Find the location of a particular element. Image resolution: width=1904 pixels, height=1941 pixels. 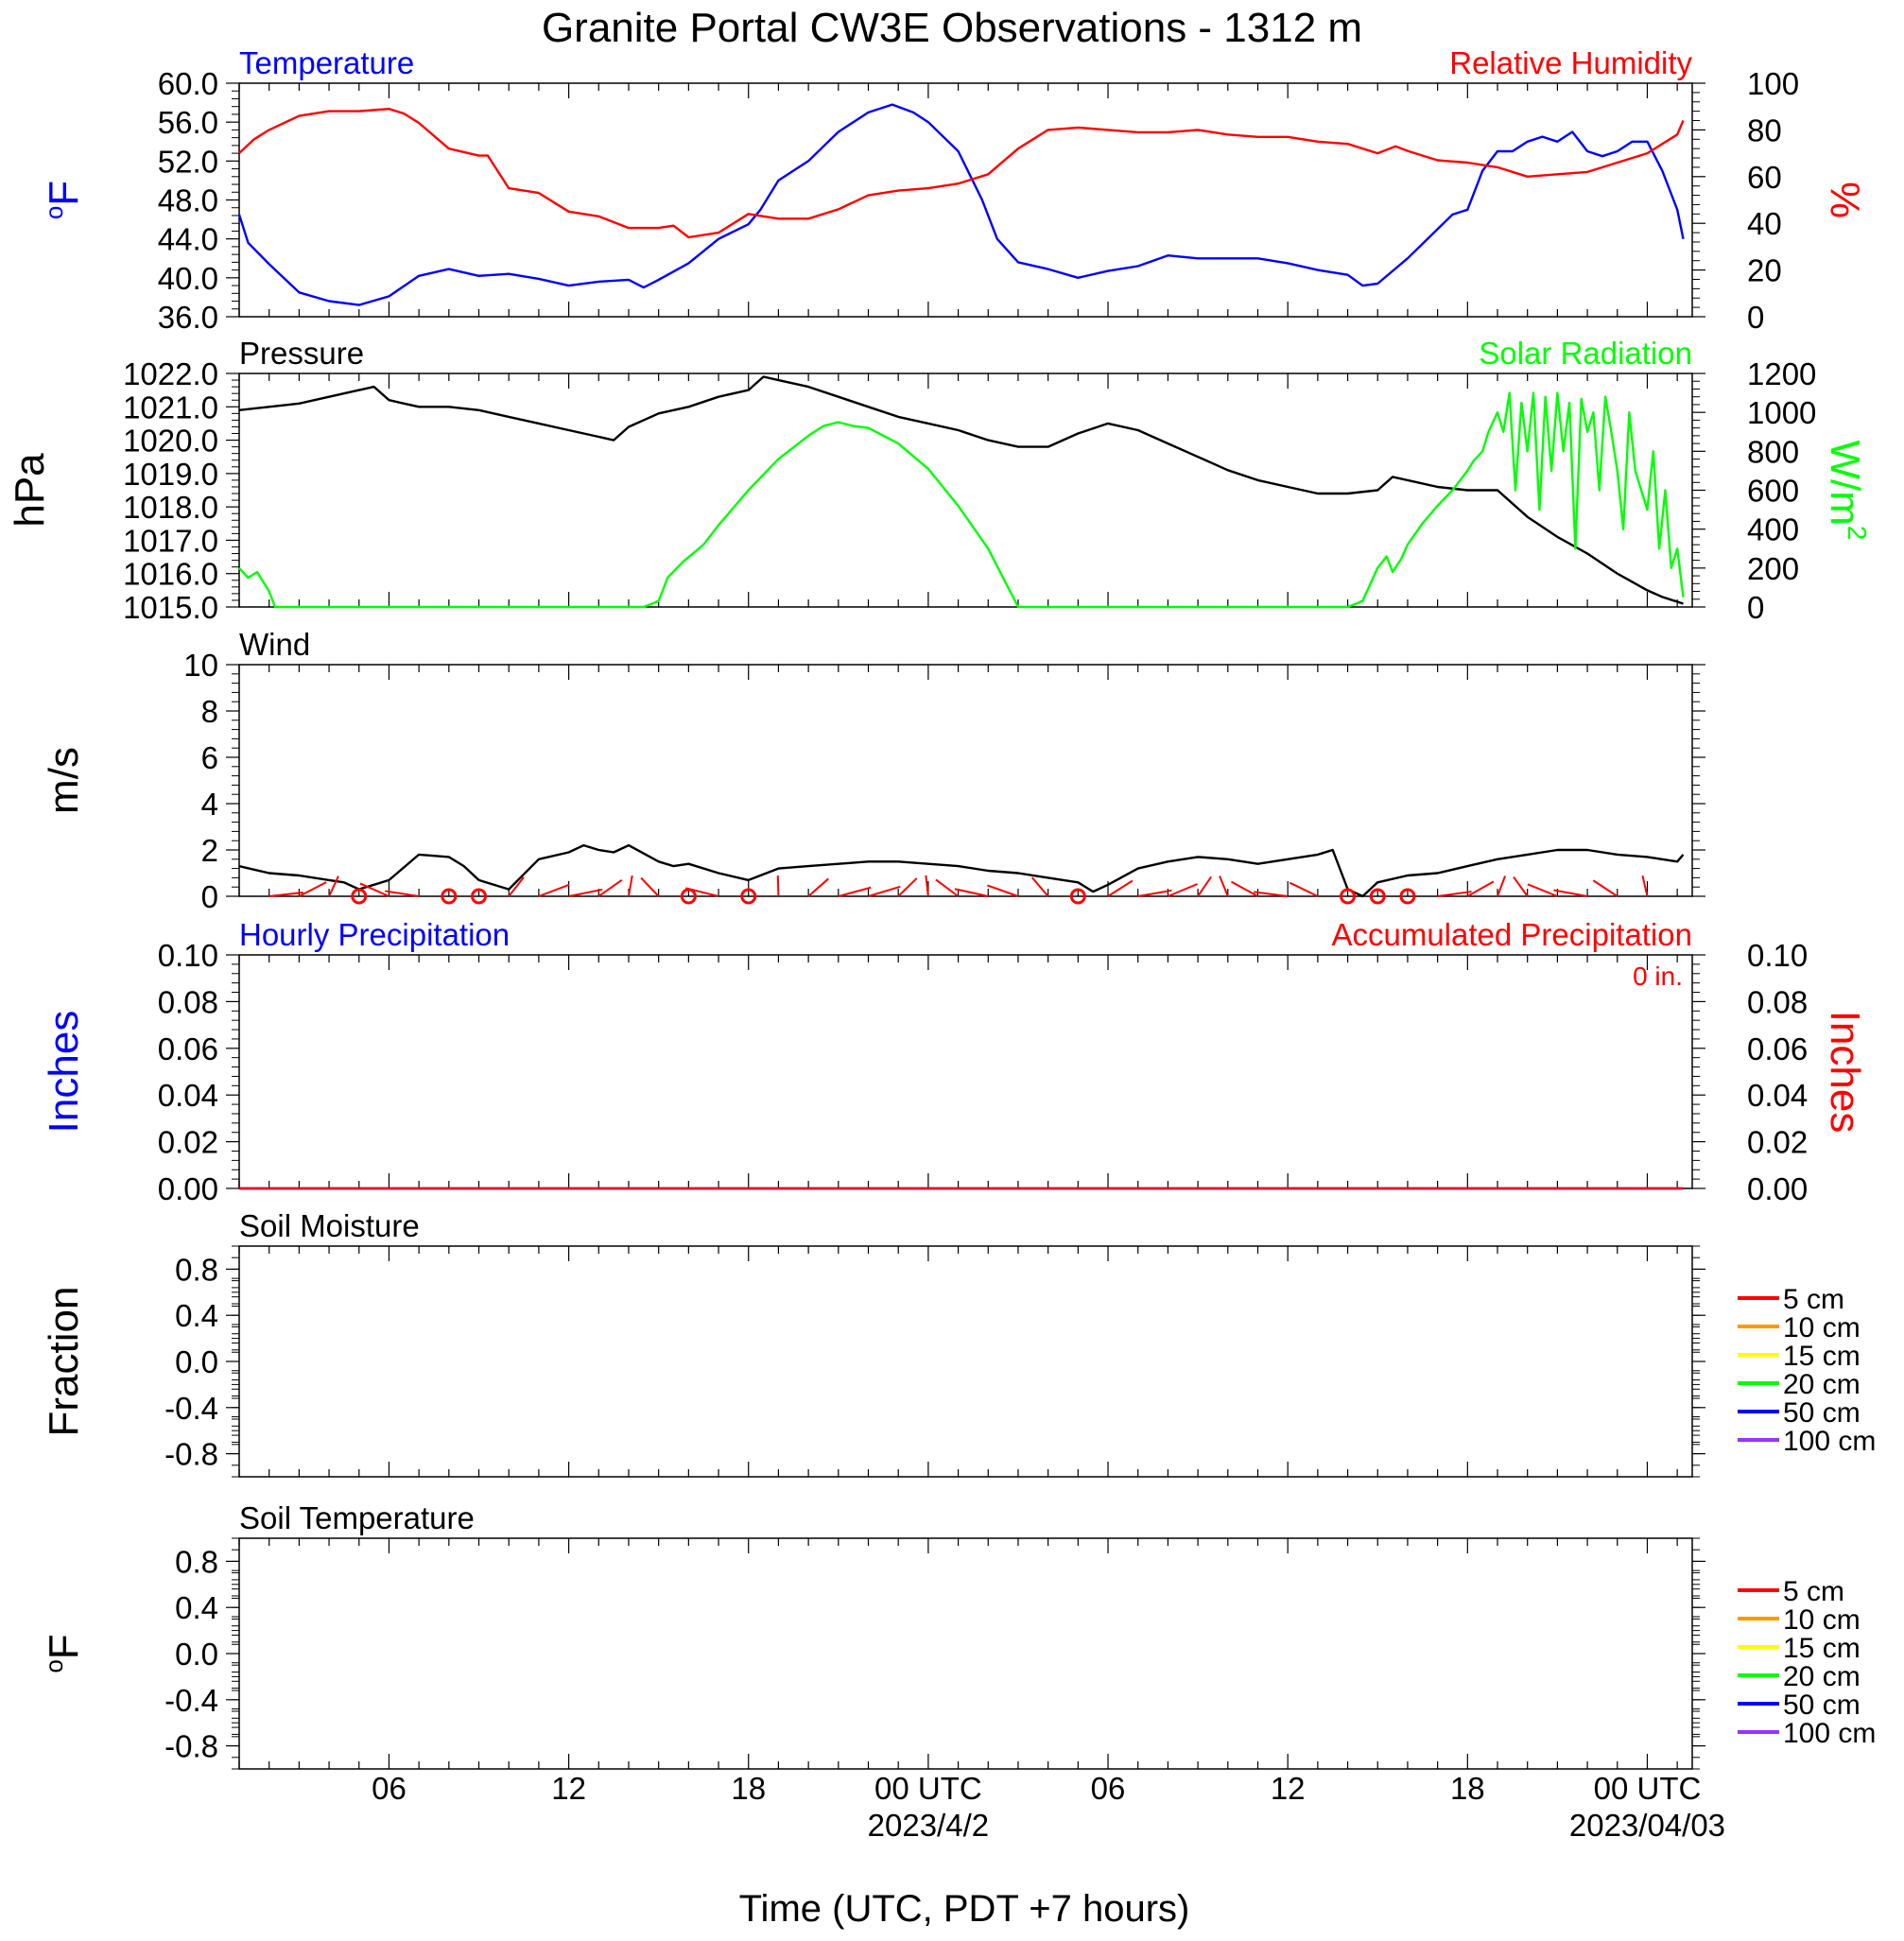

x-tick-label: 12 is located at coordinates (1288, 1789).